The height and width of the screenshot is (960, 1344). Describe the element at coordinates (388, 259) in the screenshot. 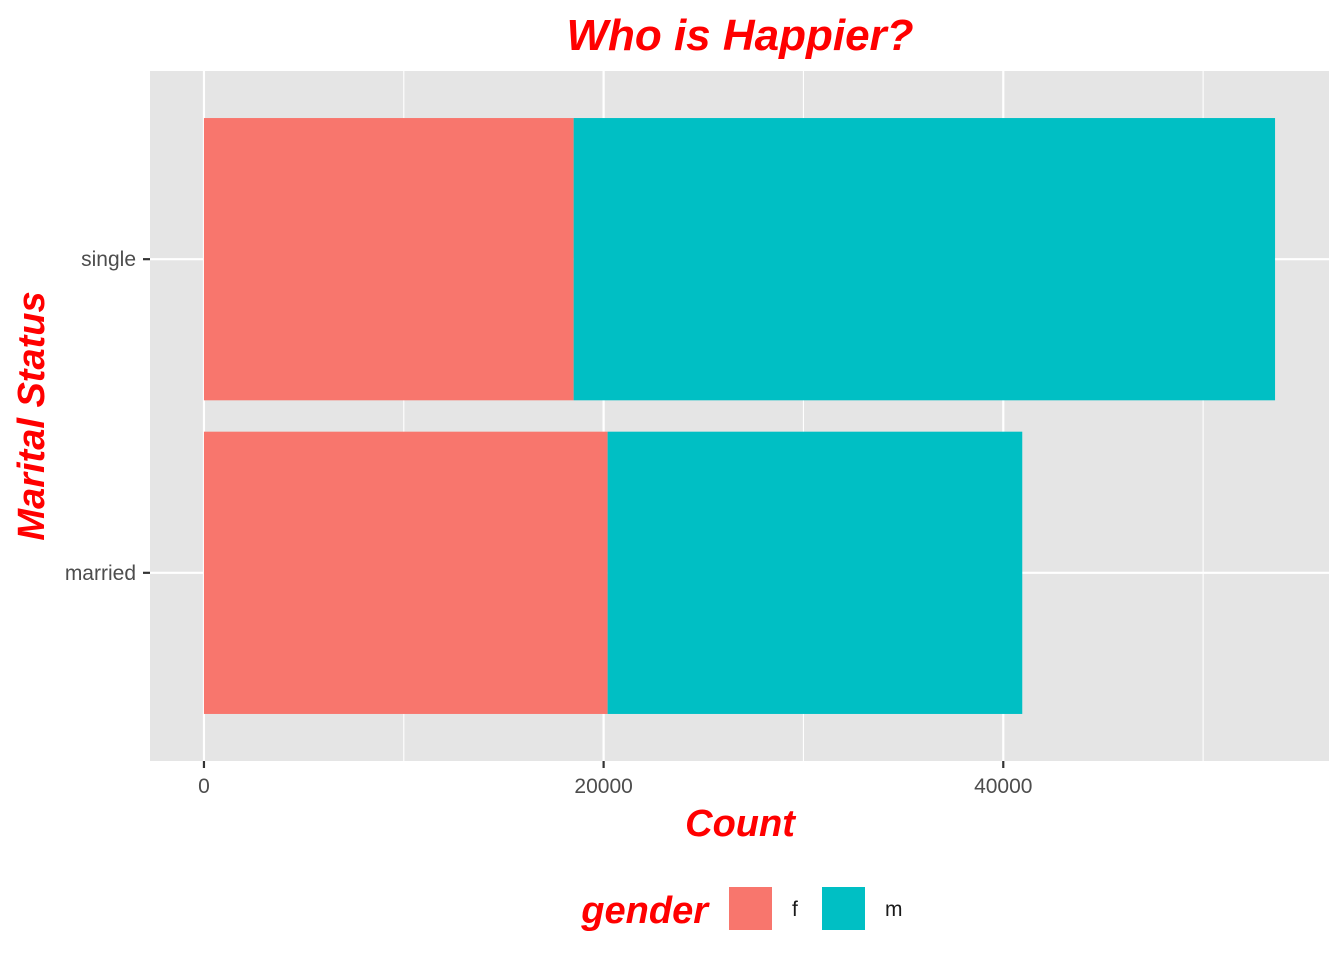

I see `bar-single-f` at that location.